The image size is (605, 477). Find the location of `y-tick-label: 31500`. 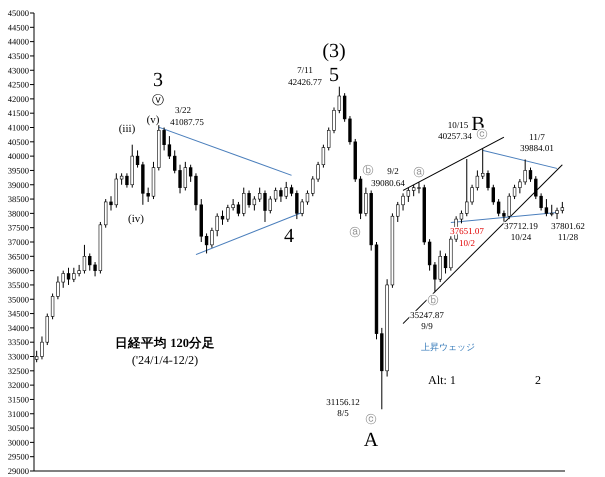

y-tick-label: 31500 is located at coordinates (18, 399).